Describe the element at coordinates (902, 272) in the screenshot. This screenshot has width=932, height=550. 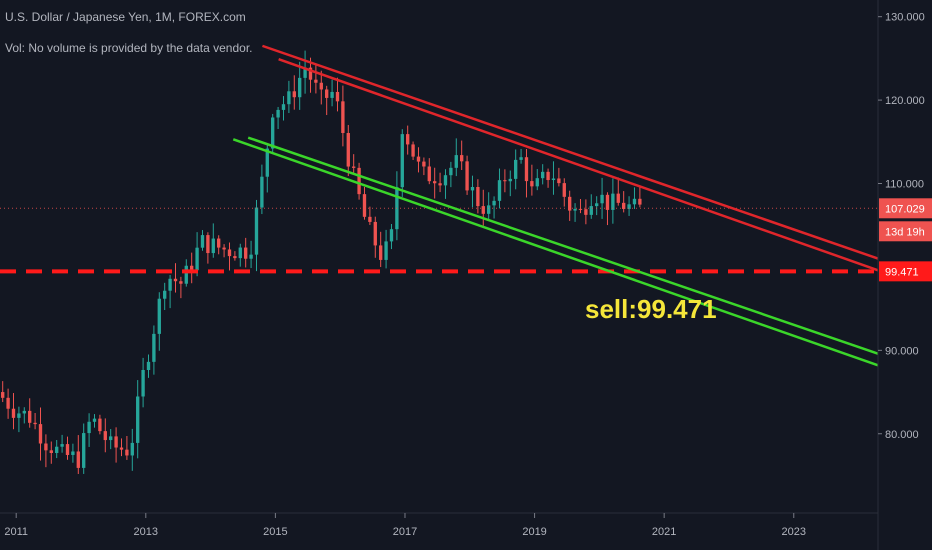
I see `level-price-label: 99.471` at that location.